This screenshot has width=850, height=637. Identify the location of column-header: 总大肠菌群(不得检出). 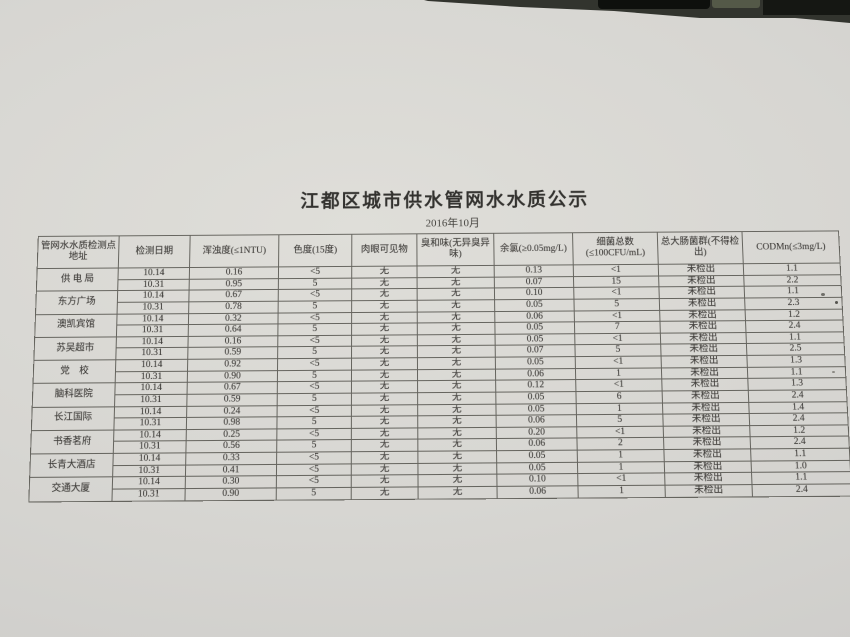
(700, 248).